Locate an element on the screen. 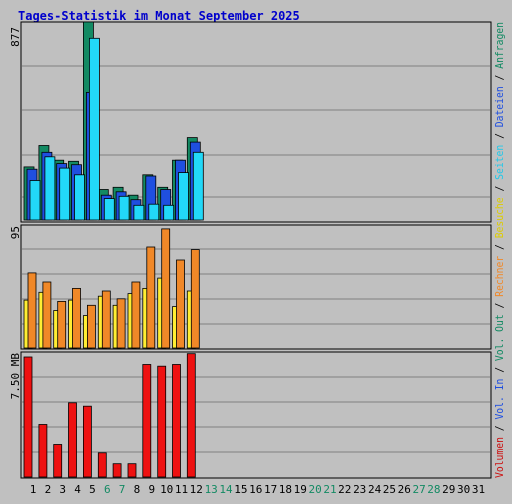  legend-segment-7: / is located at coordinates (499, 247).